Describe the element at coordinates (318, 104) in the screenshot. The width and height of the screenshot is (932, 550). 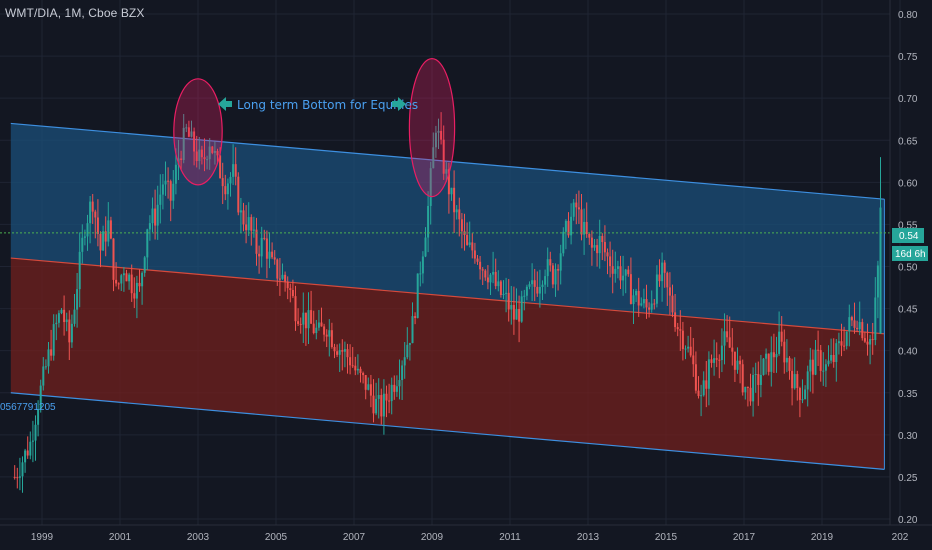
I see `annotation: Long term Bottom for Equities` at that location.